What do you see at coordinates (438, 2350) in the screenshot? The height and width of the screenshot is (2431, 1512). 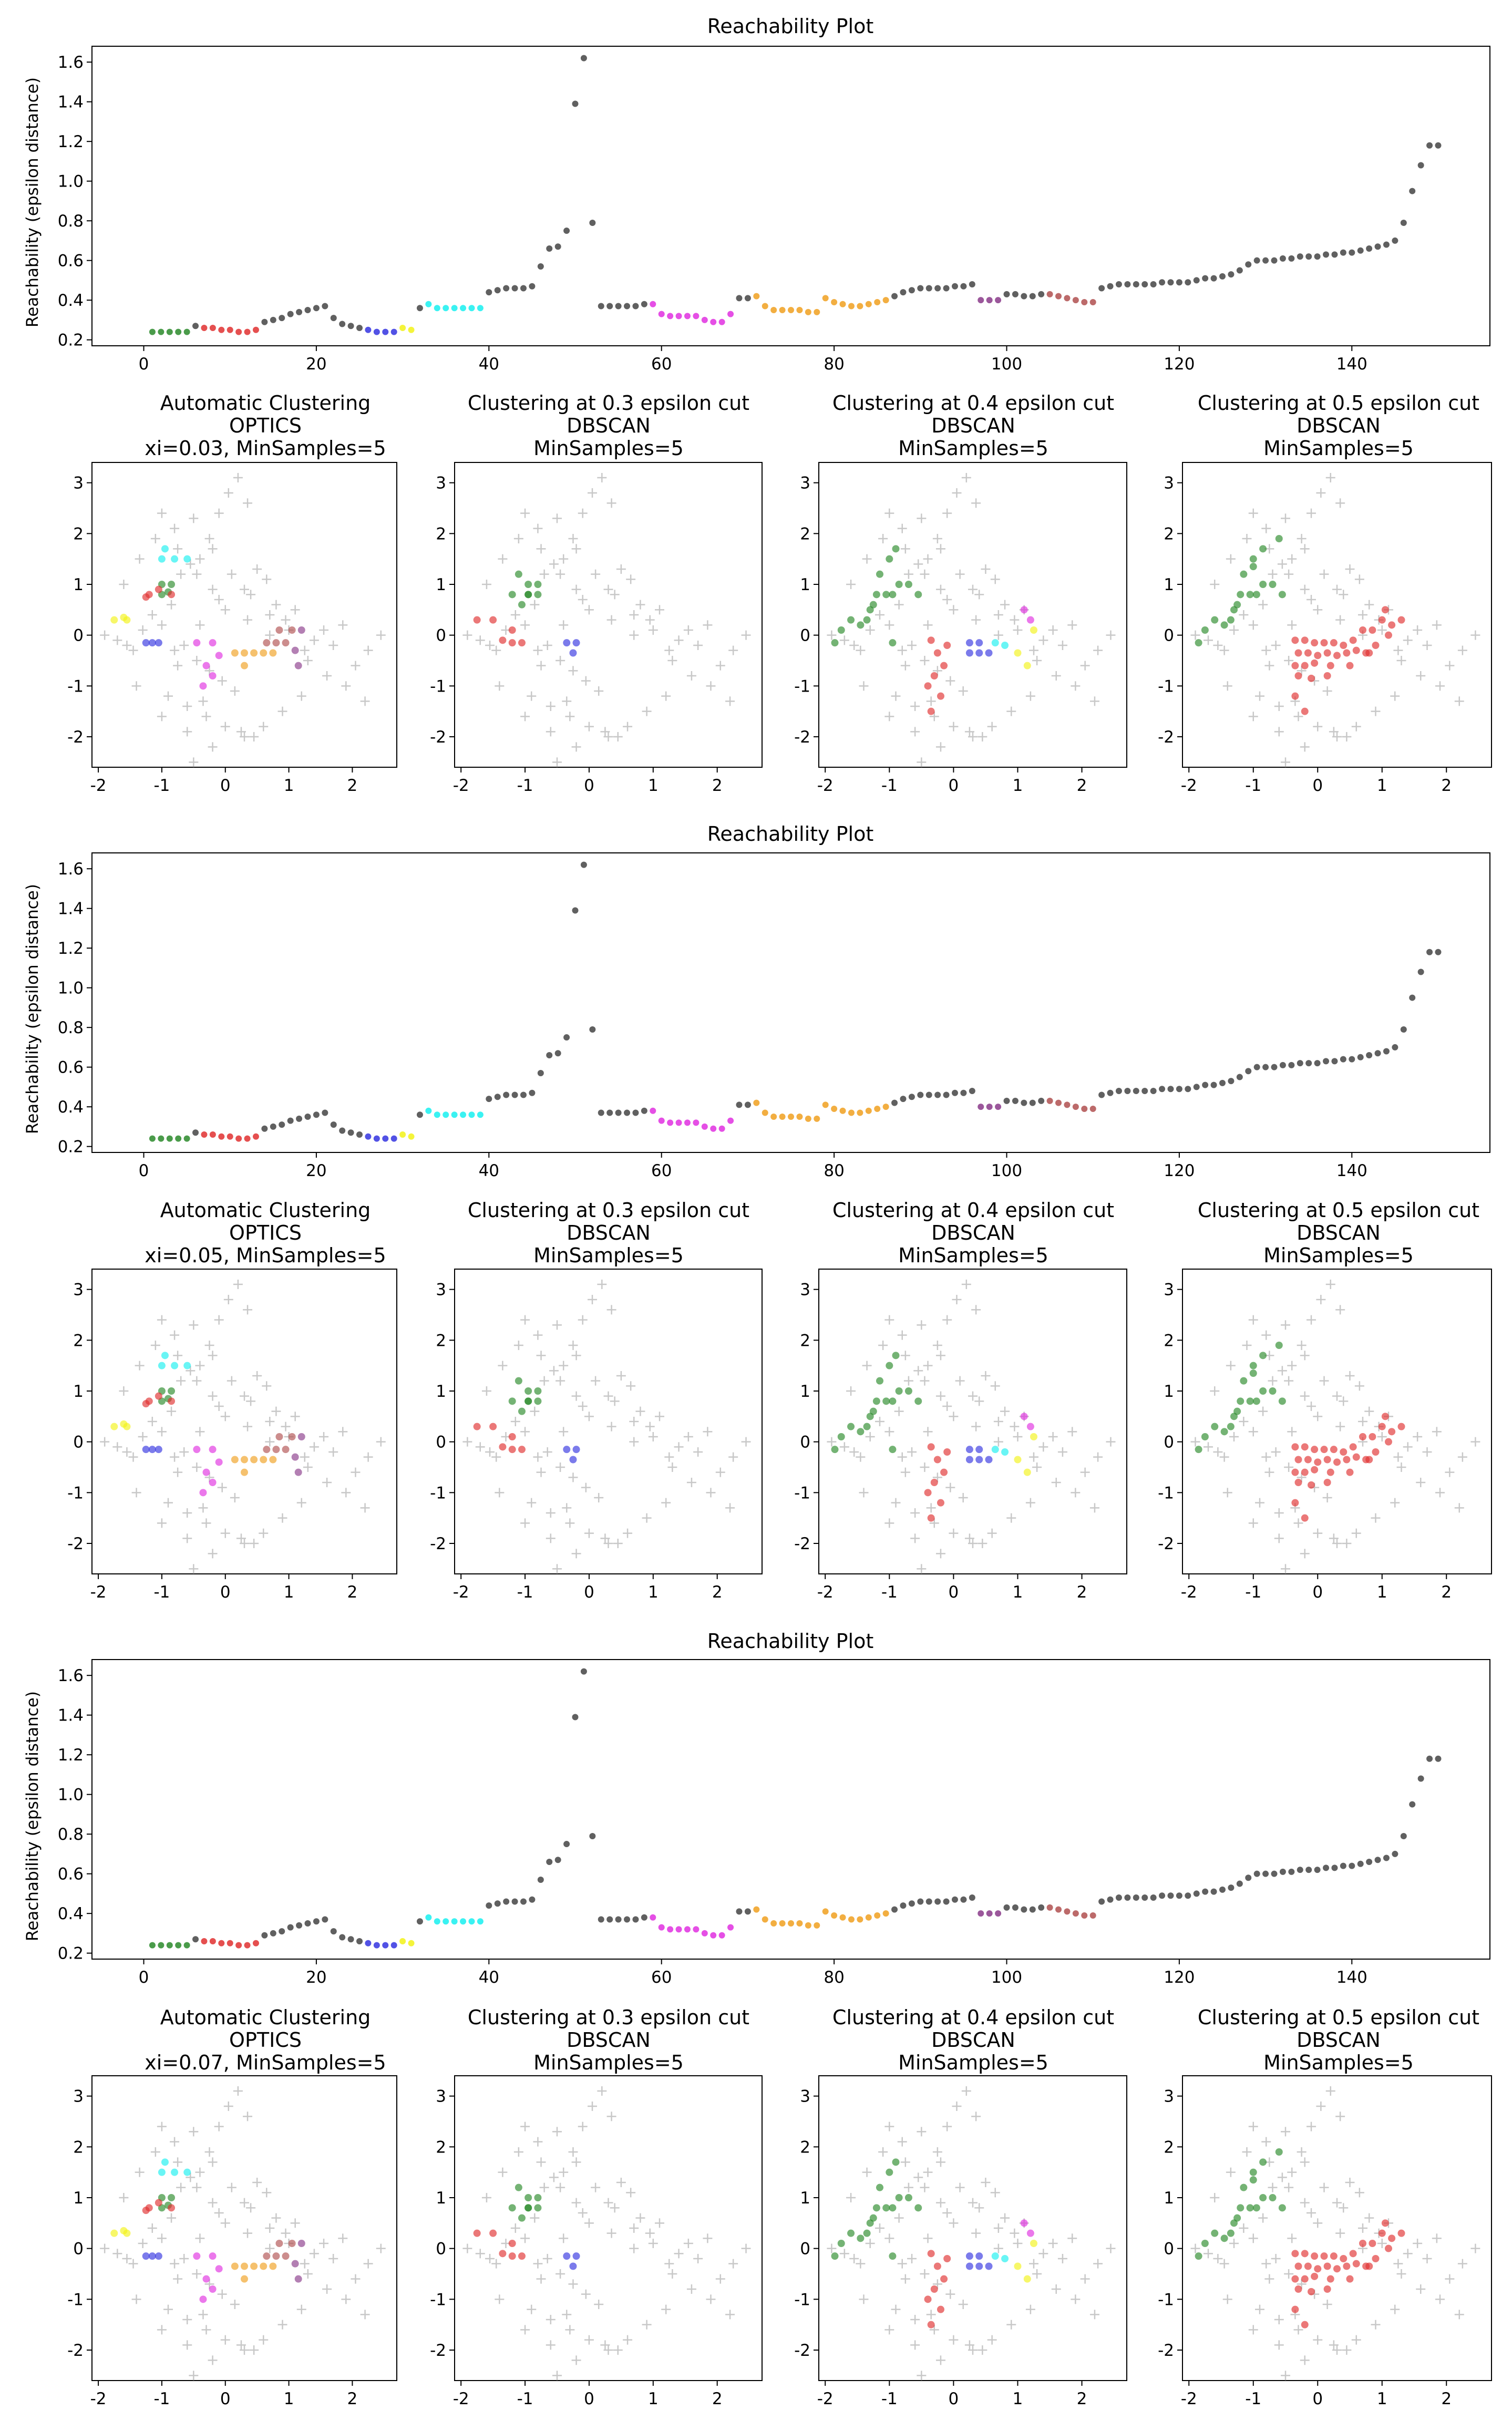 I see `y-tick-label: -2` at bounding box center [438, 2350].